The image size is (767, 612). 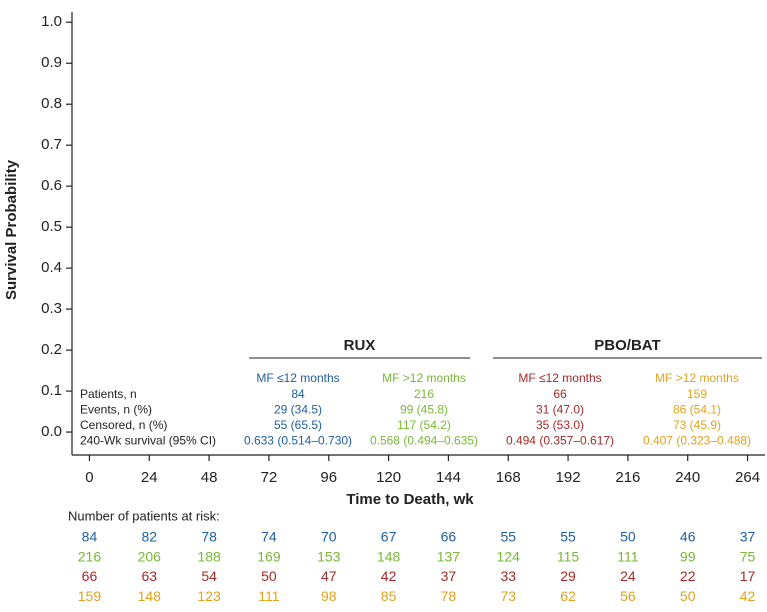 What do you see at coordinates (298, 441) in the screenshot?
I see `table-cell: 0.633 (0.514–0.730)` at bounding box center [298, 441].